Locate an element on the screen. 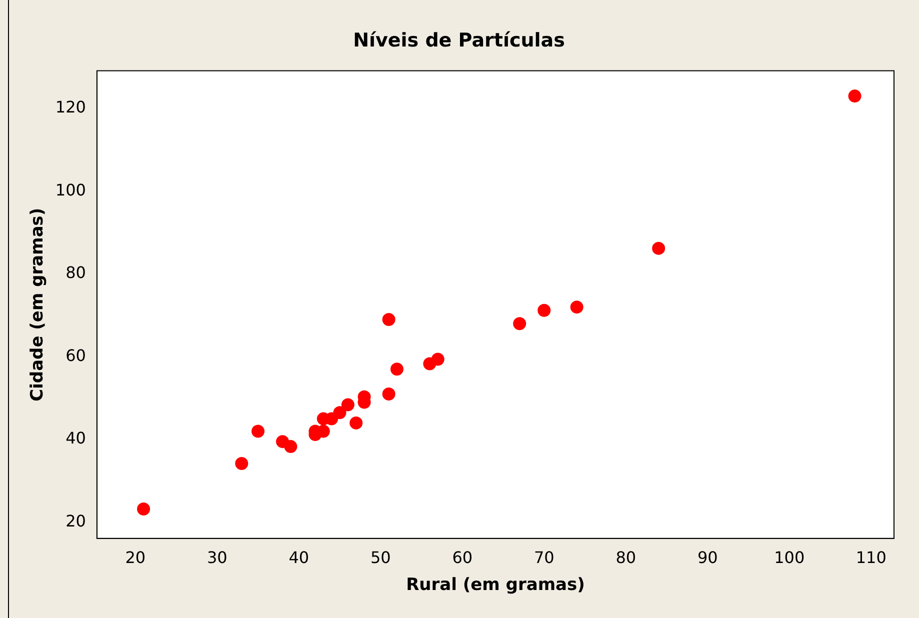  y-tick-label: 100 is located at coordinates (70, 190).